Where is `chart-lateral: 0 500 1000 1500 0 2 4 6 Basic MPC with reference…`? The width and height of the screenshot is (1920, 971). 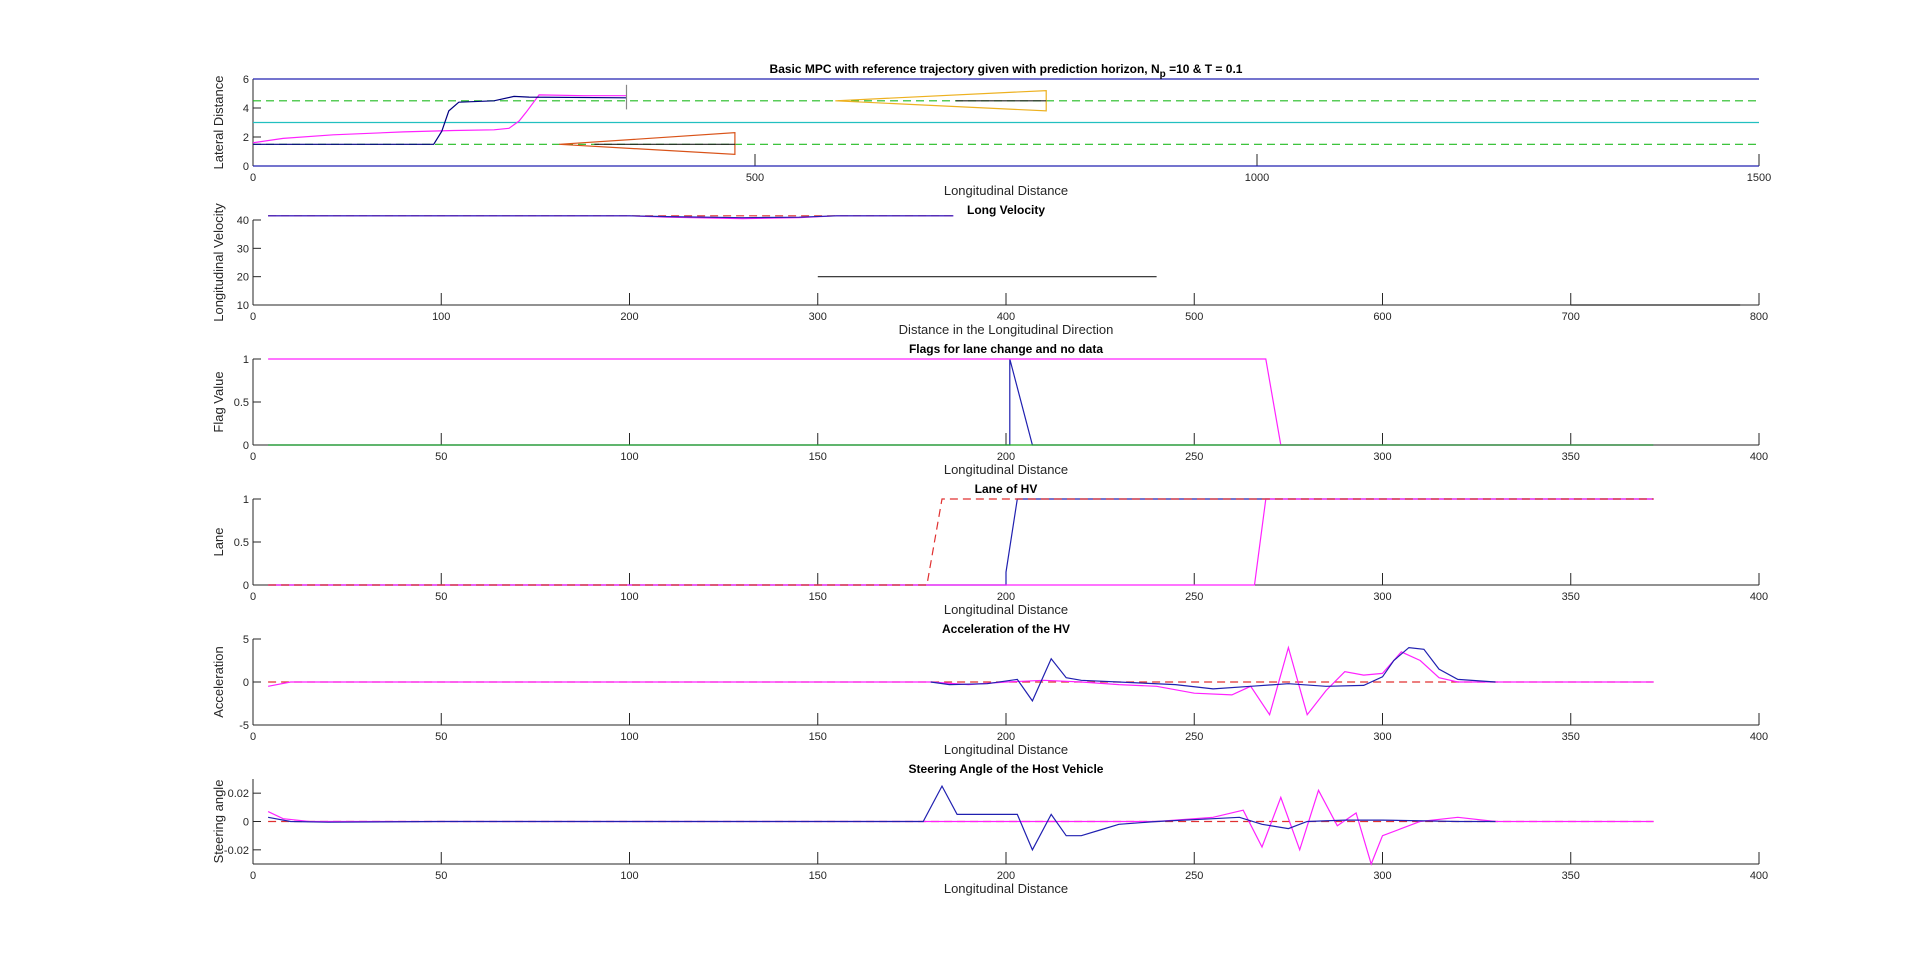
chart-lateral: 0 500 1000 1500 0 2 4 6 Basic MPC with reference… is located at coordinates (991, 130).